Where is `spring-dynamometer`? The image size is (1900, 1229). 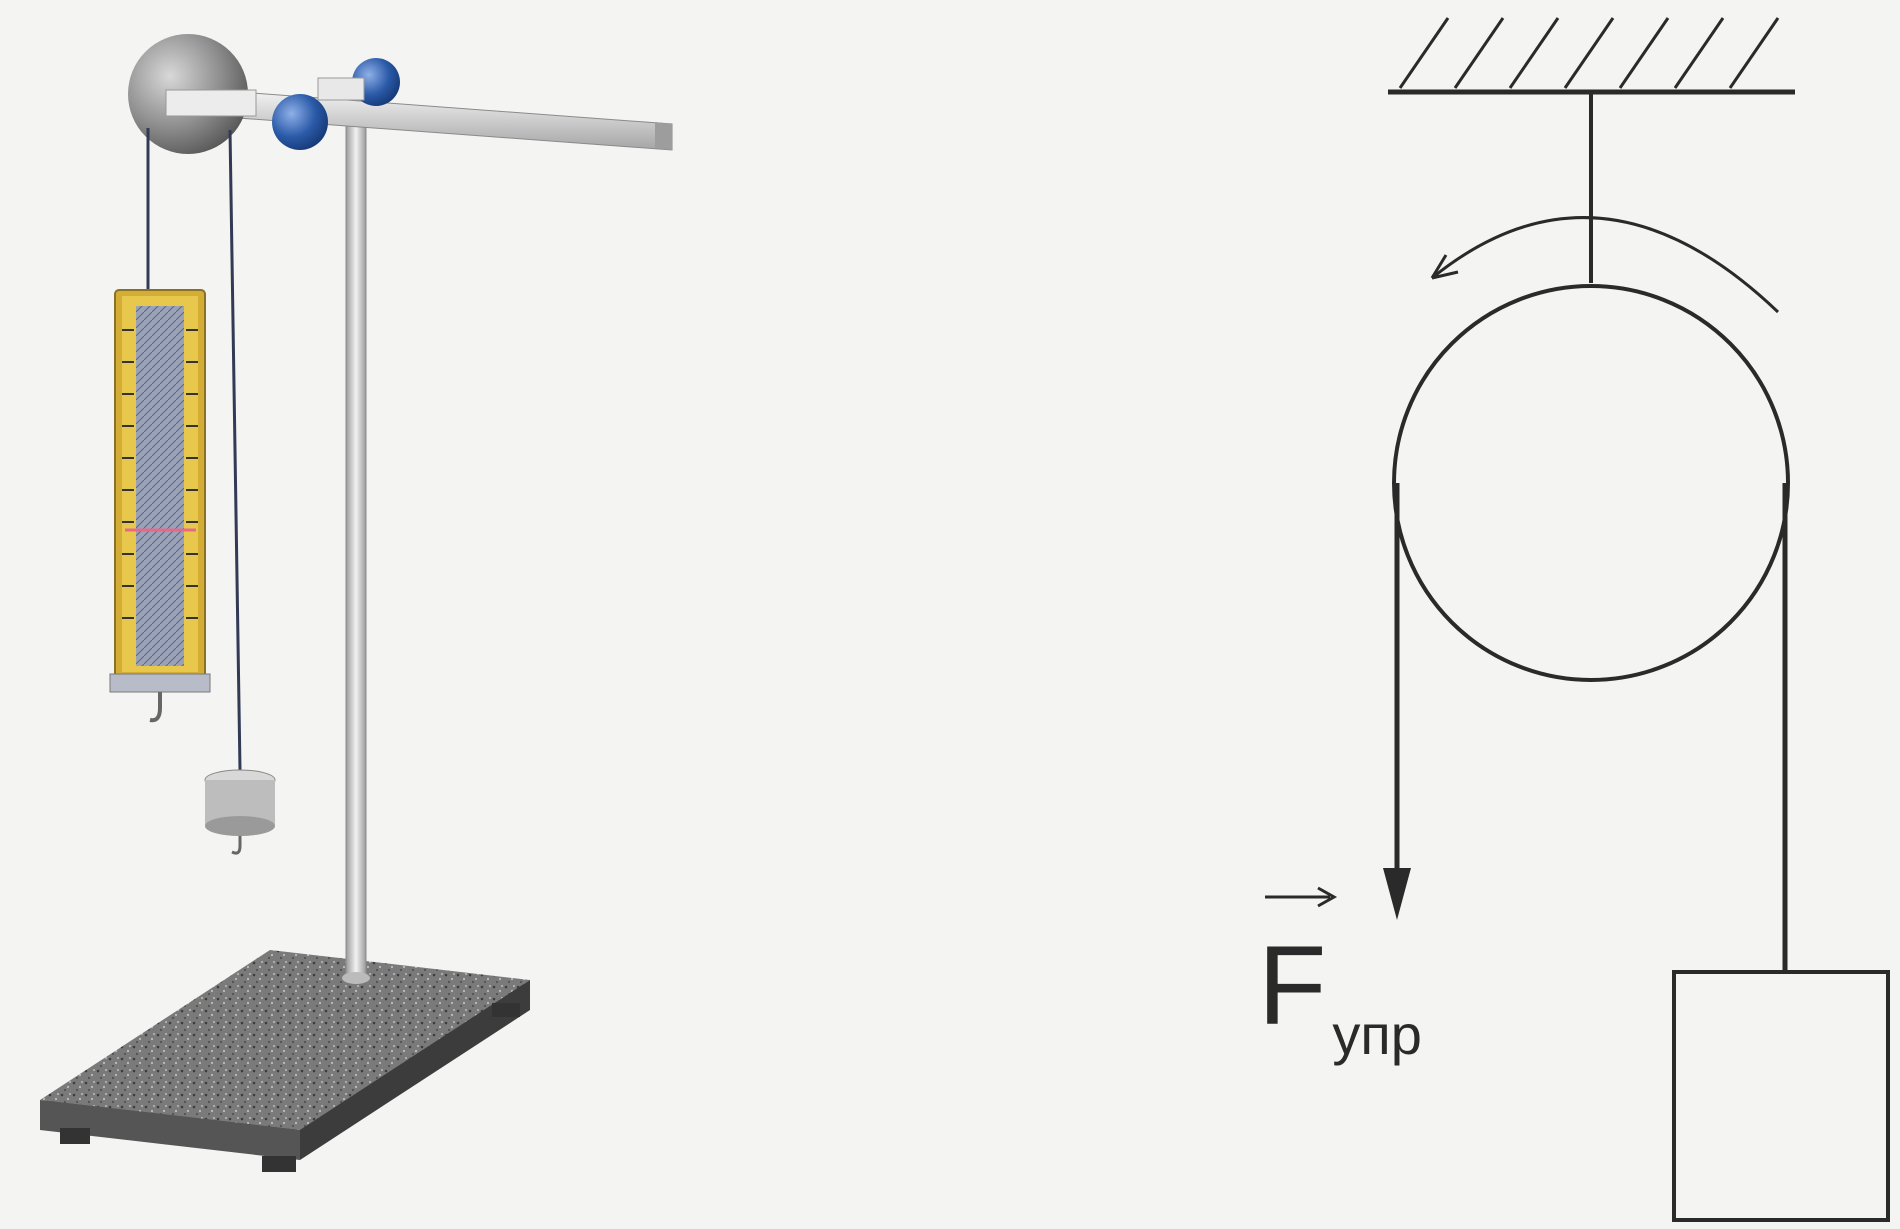 spring-dynamometer is located at coordinates (160, 506).